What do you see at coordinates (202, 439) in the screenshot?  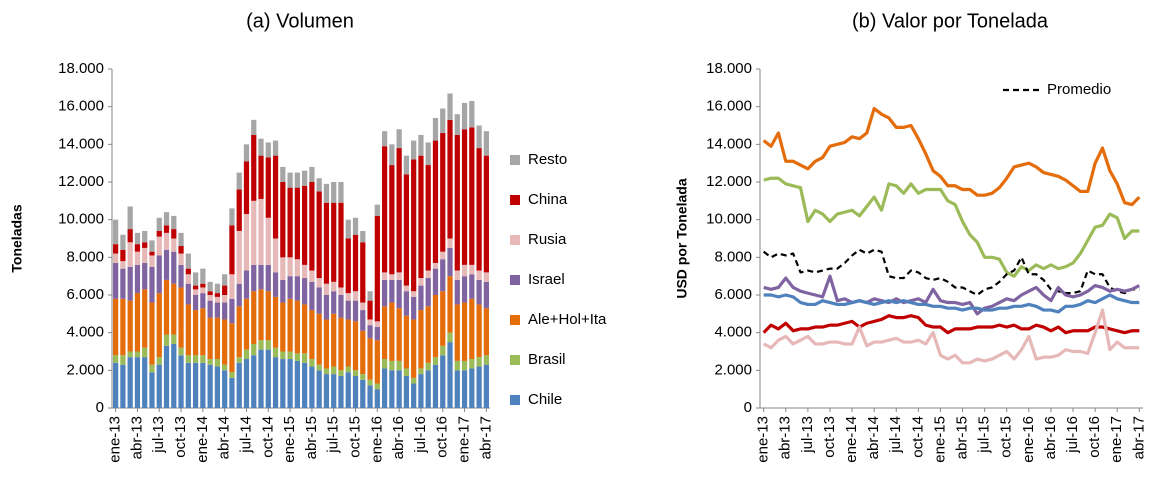 I see `x-tick-label: ene-14` at bounding box center [202, 439].